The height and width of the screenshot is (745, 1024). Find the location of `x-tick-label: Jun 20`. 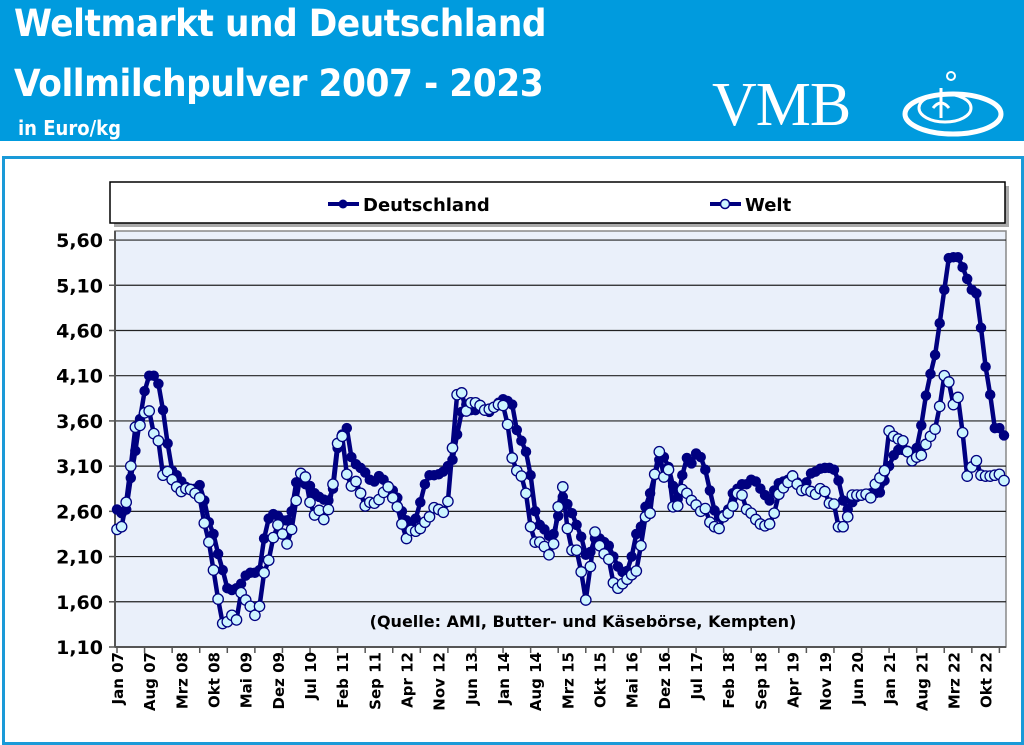

x-tick-label: Jun 20 is located at coordinates (858, 679).